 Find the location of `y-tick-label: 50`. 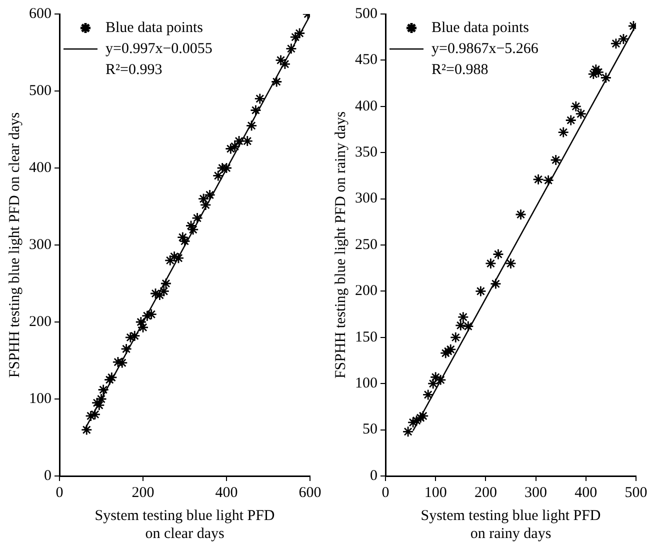

y-tick-label: 50 is located at coordinates (370, 430).